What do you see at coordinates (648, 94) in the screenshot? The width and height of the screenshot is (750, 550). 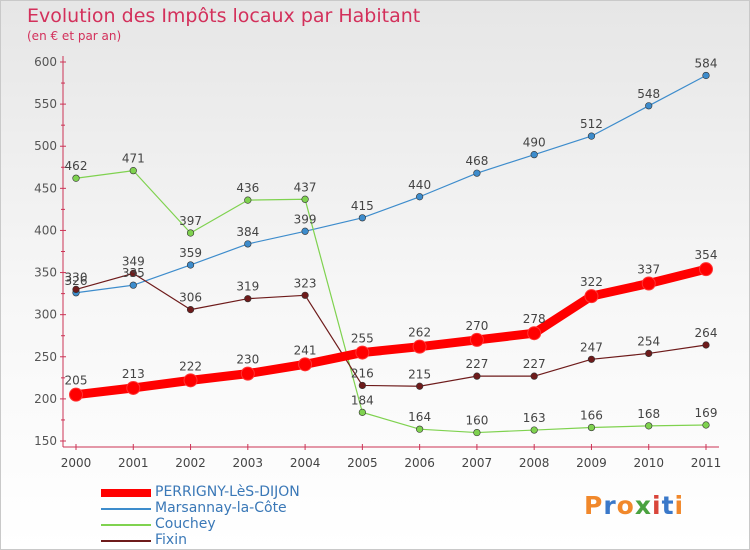 I see `data-label: 548` at bounding box center [648, 94].